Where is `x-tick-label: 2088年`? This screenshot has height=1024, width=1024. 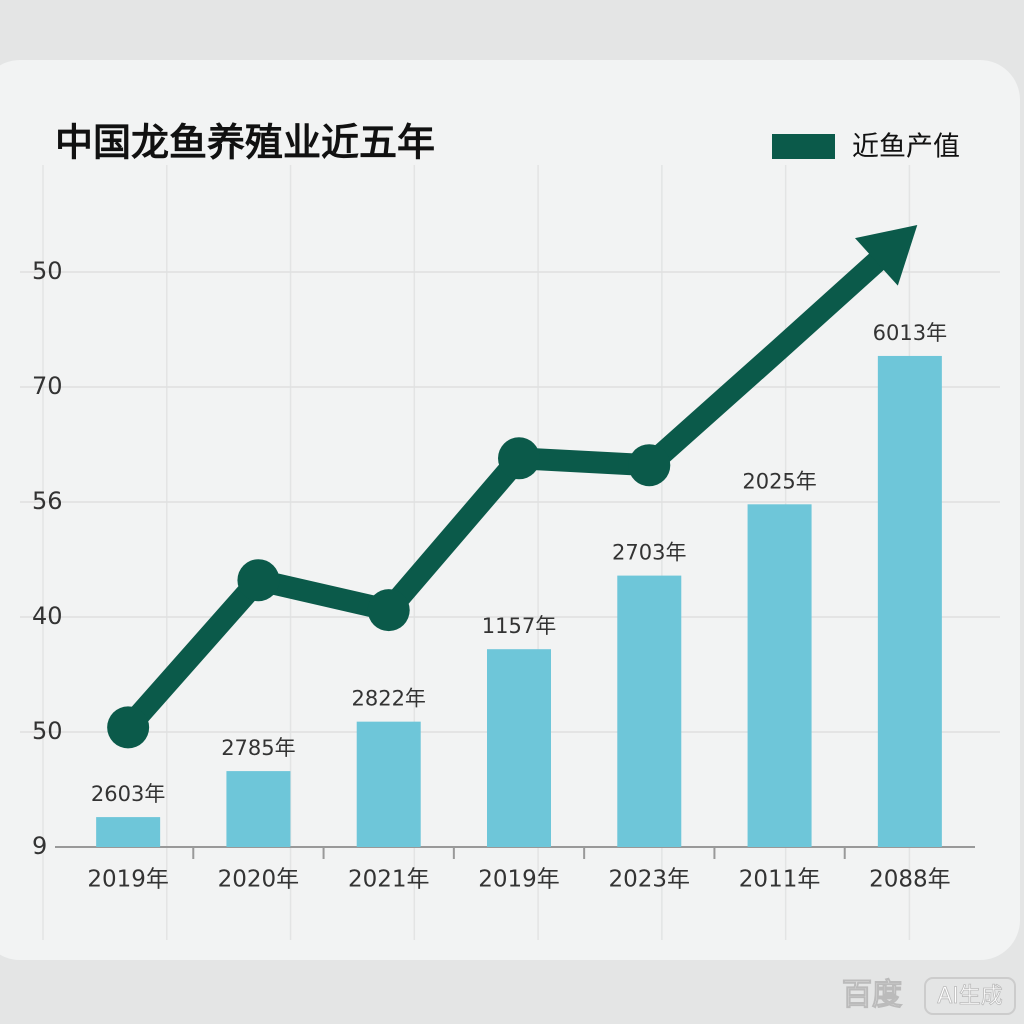 x-tick-label: 2088年 is located at coordinates (910, 880).